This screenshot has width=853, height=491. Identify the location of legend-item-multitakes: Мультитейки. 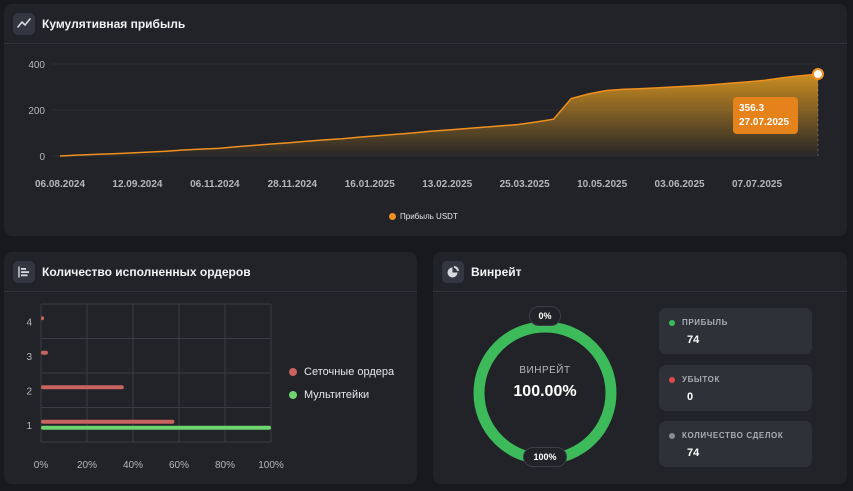
(329, 395).